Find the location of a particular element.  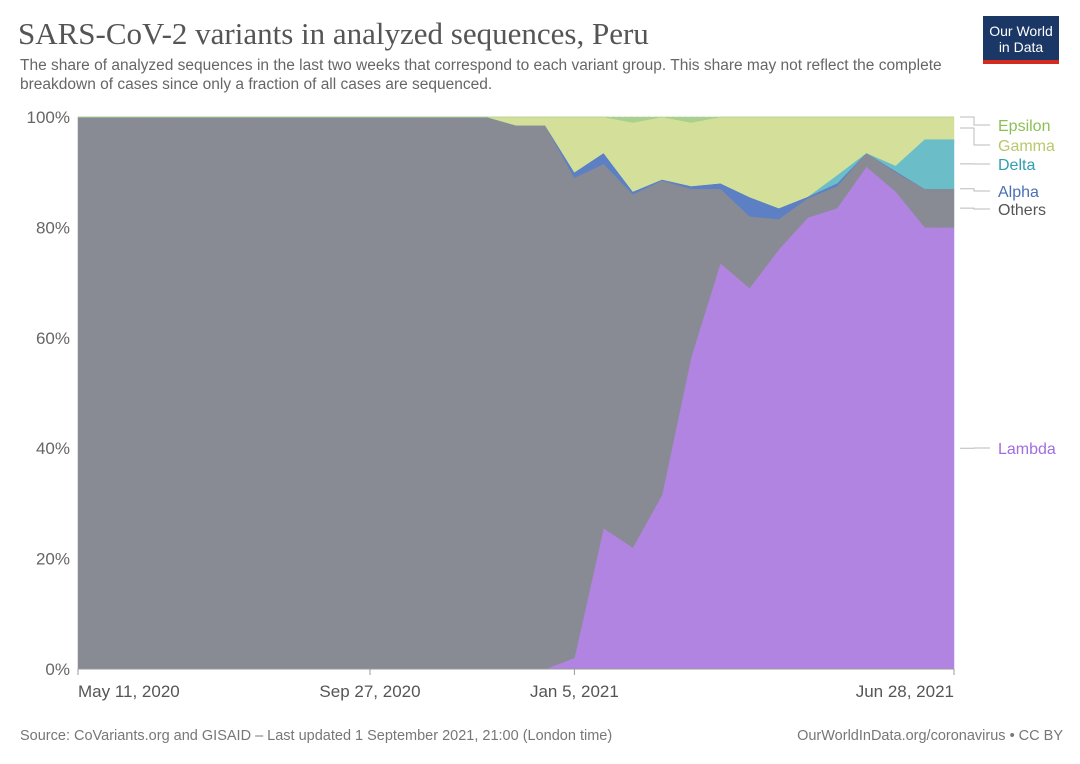

y-tick-label: 100% is located at coordinates (48, 117).